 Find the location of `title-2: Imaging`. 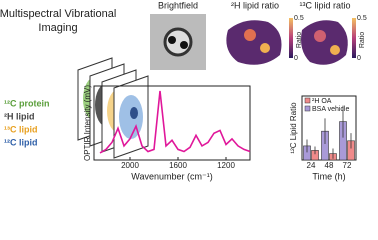

title-2: Imaging is located at coordinates (57, 28).